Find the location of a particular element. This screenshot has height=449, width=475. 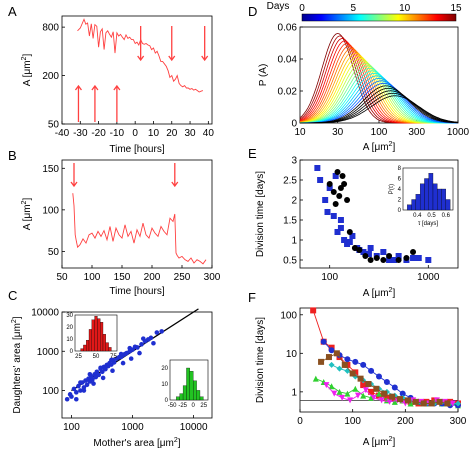

panel-e-inset-xtick-label: 0.4 is located at coordinates (417, 216).